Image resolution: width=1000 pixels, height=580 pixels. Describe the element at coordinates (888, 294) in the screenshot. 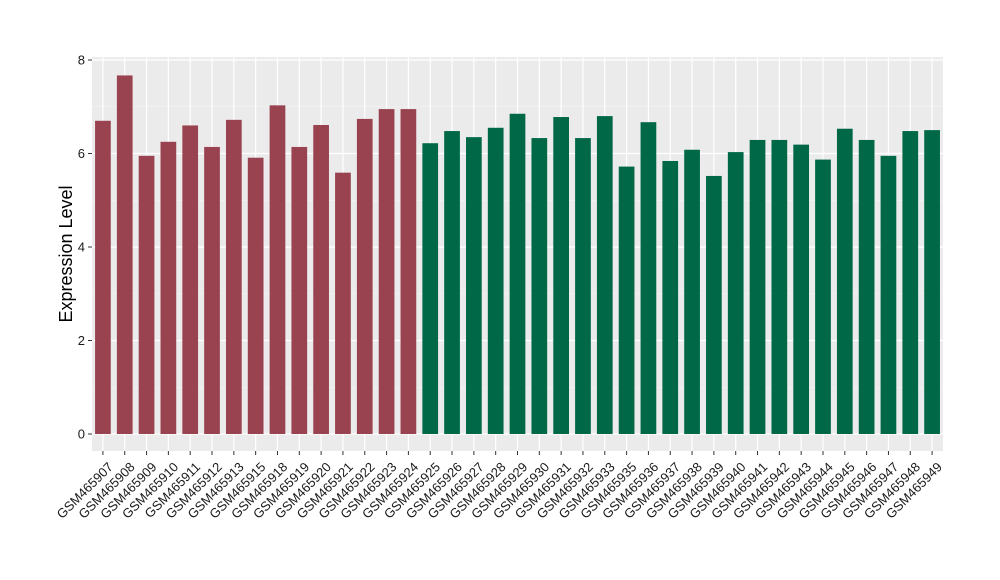

I see `bar-GSM465947` at that location.